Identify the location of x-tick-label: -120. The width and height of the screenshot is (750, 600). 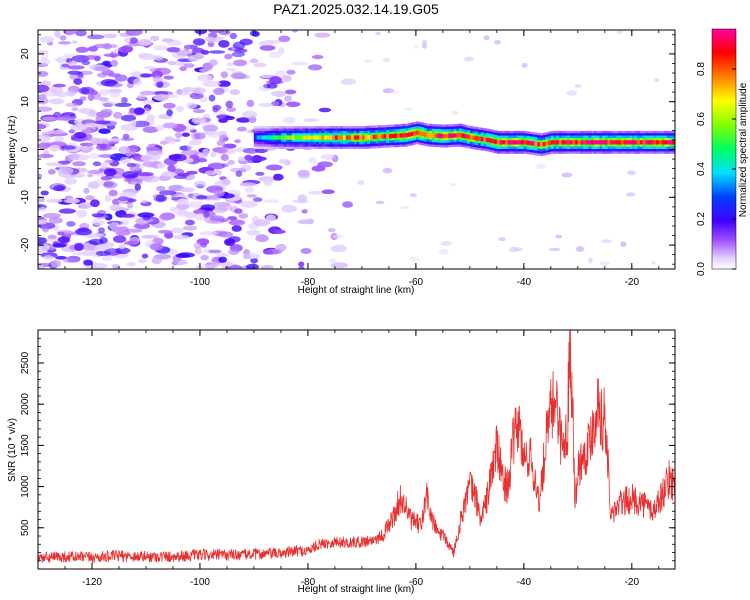
(92, 582).